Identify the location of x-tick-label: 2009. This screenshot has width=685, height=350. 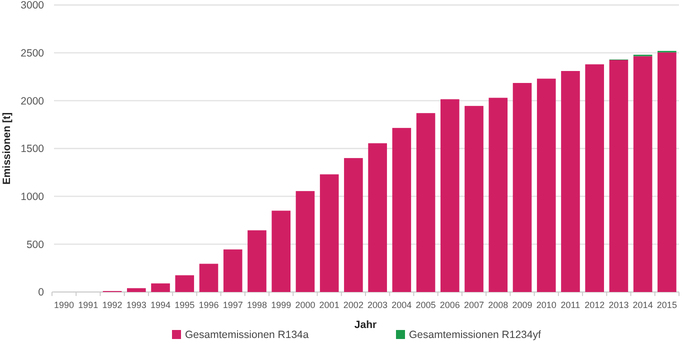
(522, 305).